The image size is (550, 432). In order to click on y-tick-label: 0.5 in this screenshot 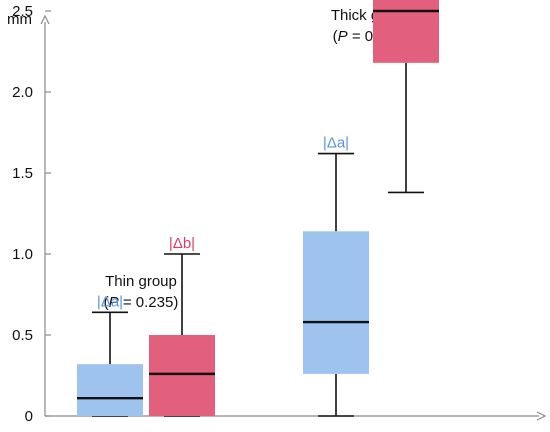, I will do `click(22, 335)`.